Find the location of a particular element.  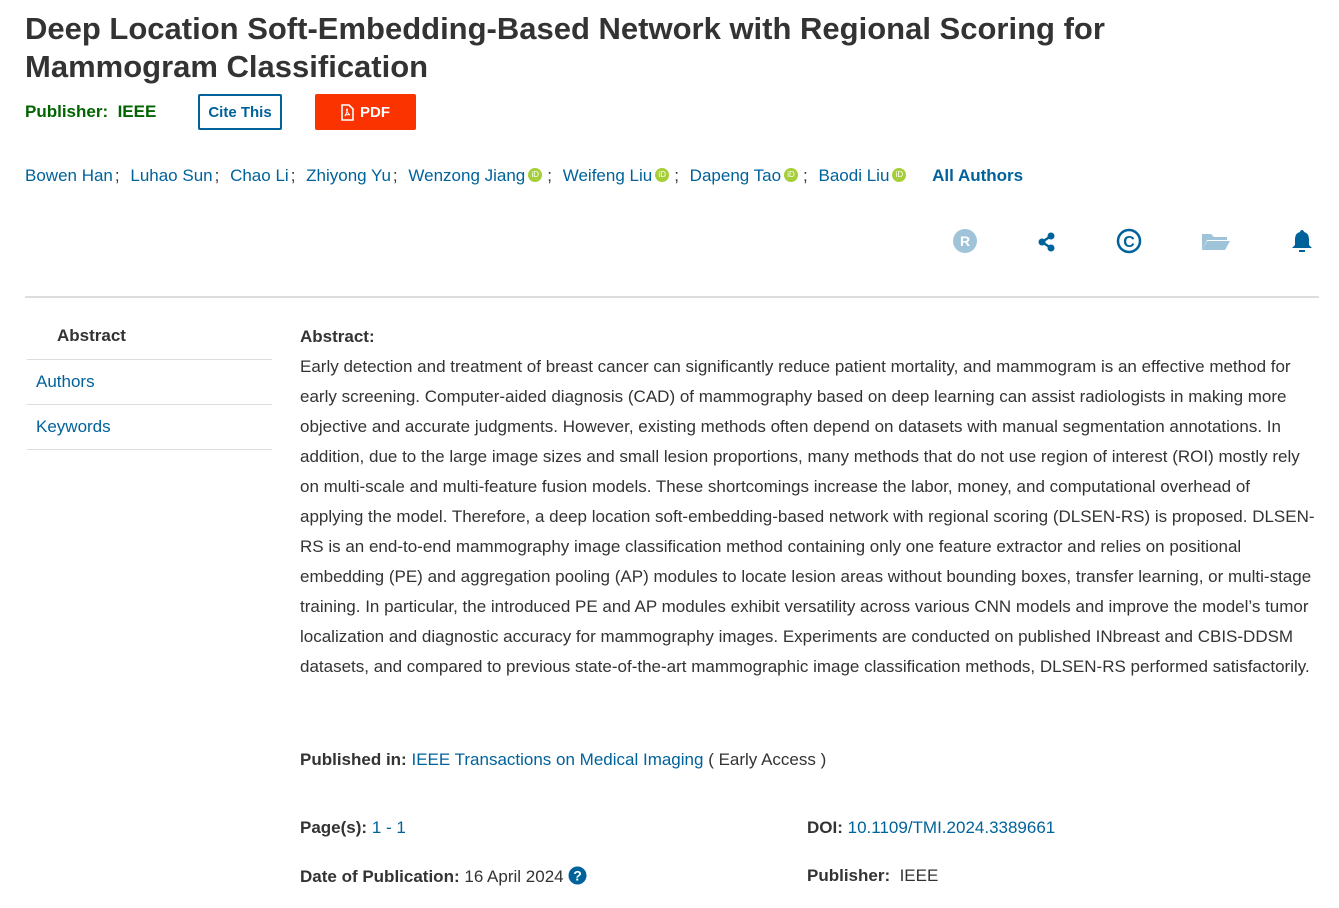

sidebar-item-keywords: Keywords is located at coordinates (149, 427).